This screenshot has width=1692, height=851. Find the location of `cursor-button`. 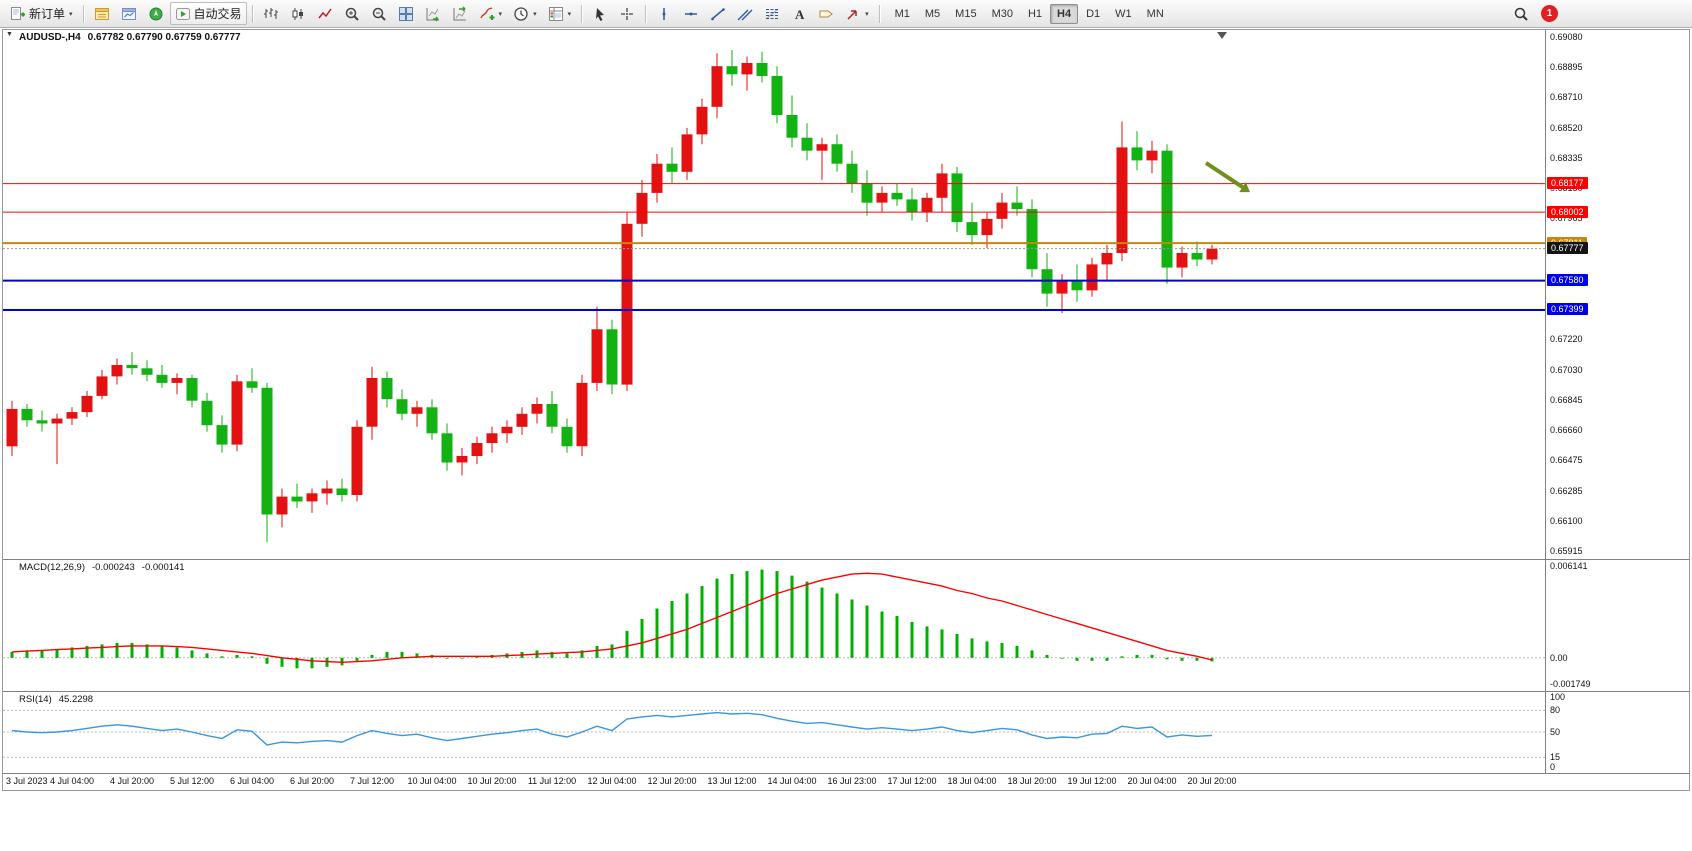

cursor-button is located at coordinates (600, 13).